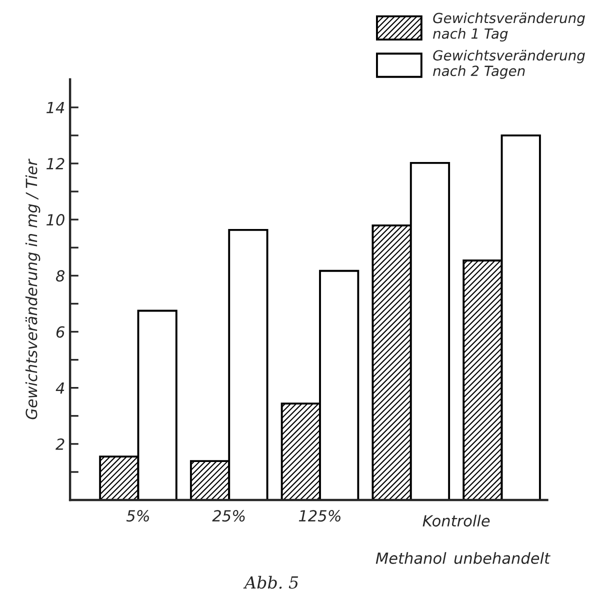  Describe the element at coordinates (32, 289) in the screenshot. I see `y-axis-title: Gewichtsveränderung in mg / Tier` at that location.